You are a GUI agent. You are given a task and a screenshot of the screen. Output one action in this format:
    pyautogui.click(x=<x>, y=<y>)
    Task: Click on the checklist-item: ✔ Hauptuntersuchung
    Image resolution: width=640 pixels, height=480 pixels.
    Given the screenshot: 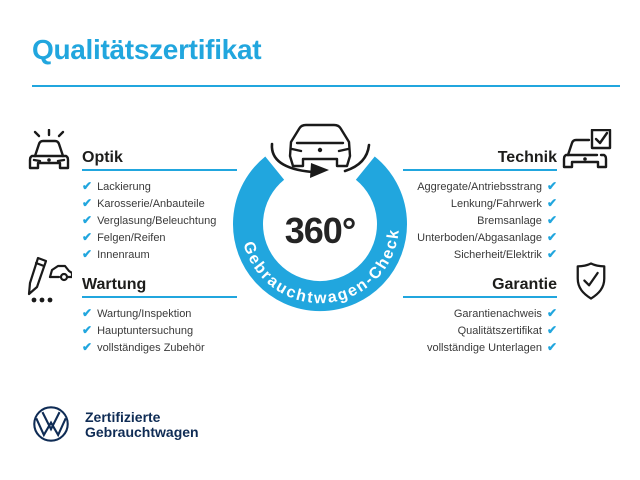 What is the action you would take?
    pyautogui.click(x=159, y=330)
    